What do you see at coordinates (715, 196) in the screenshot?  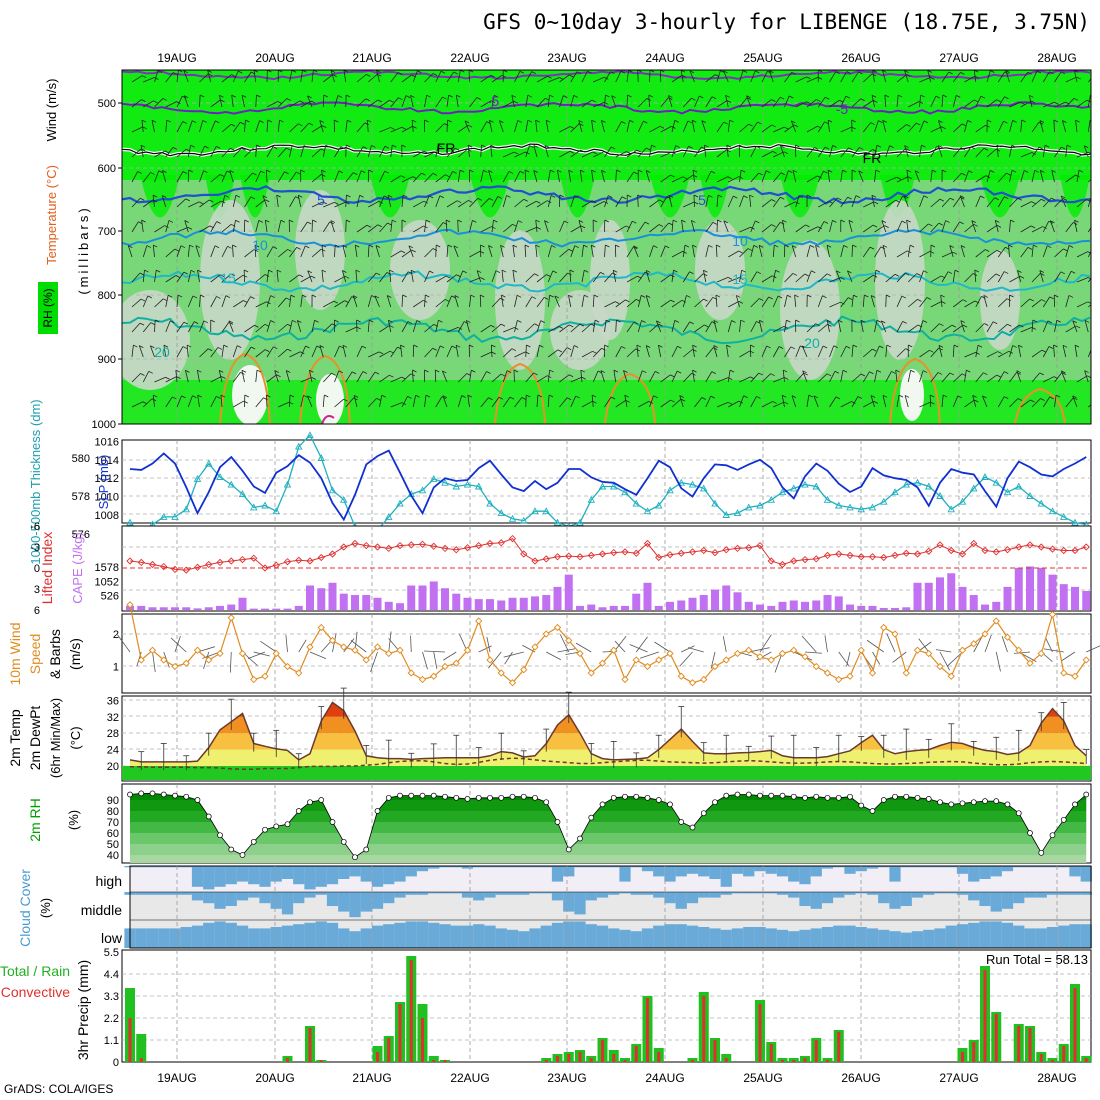 I see `rh-column` at bounding box center [715, 196].